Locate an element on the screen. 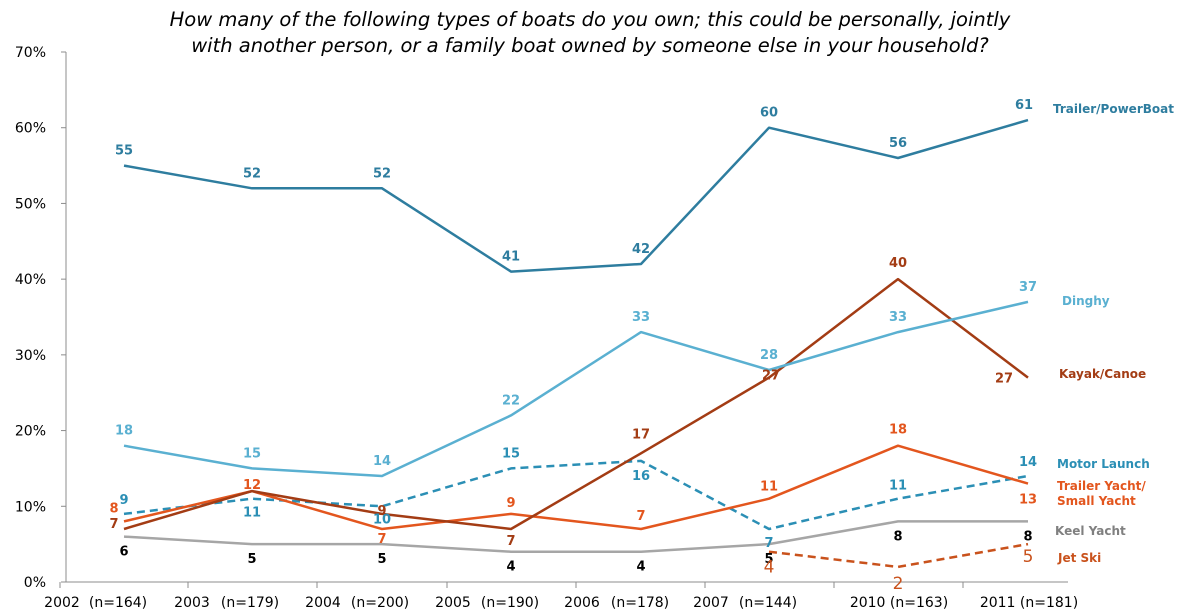 This screenshot has width=1198, height=613. data-label: 41 is located at coordinates (511, 257).